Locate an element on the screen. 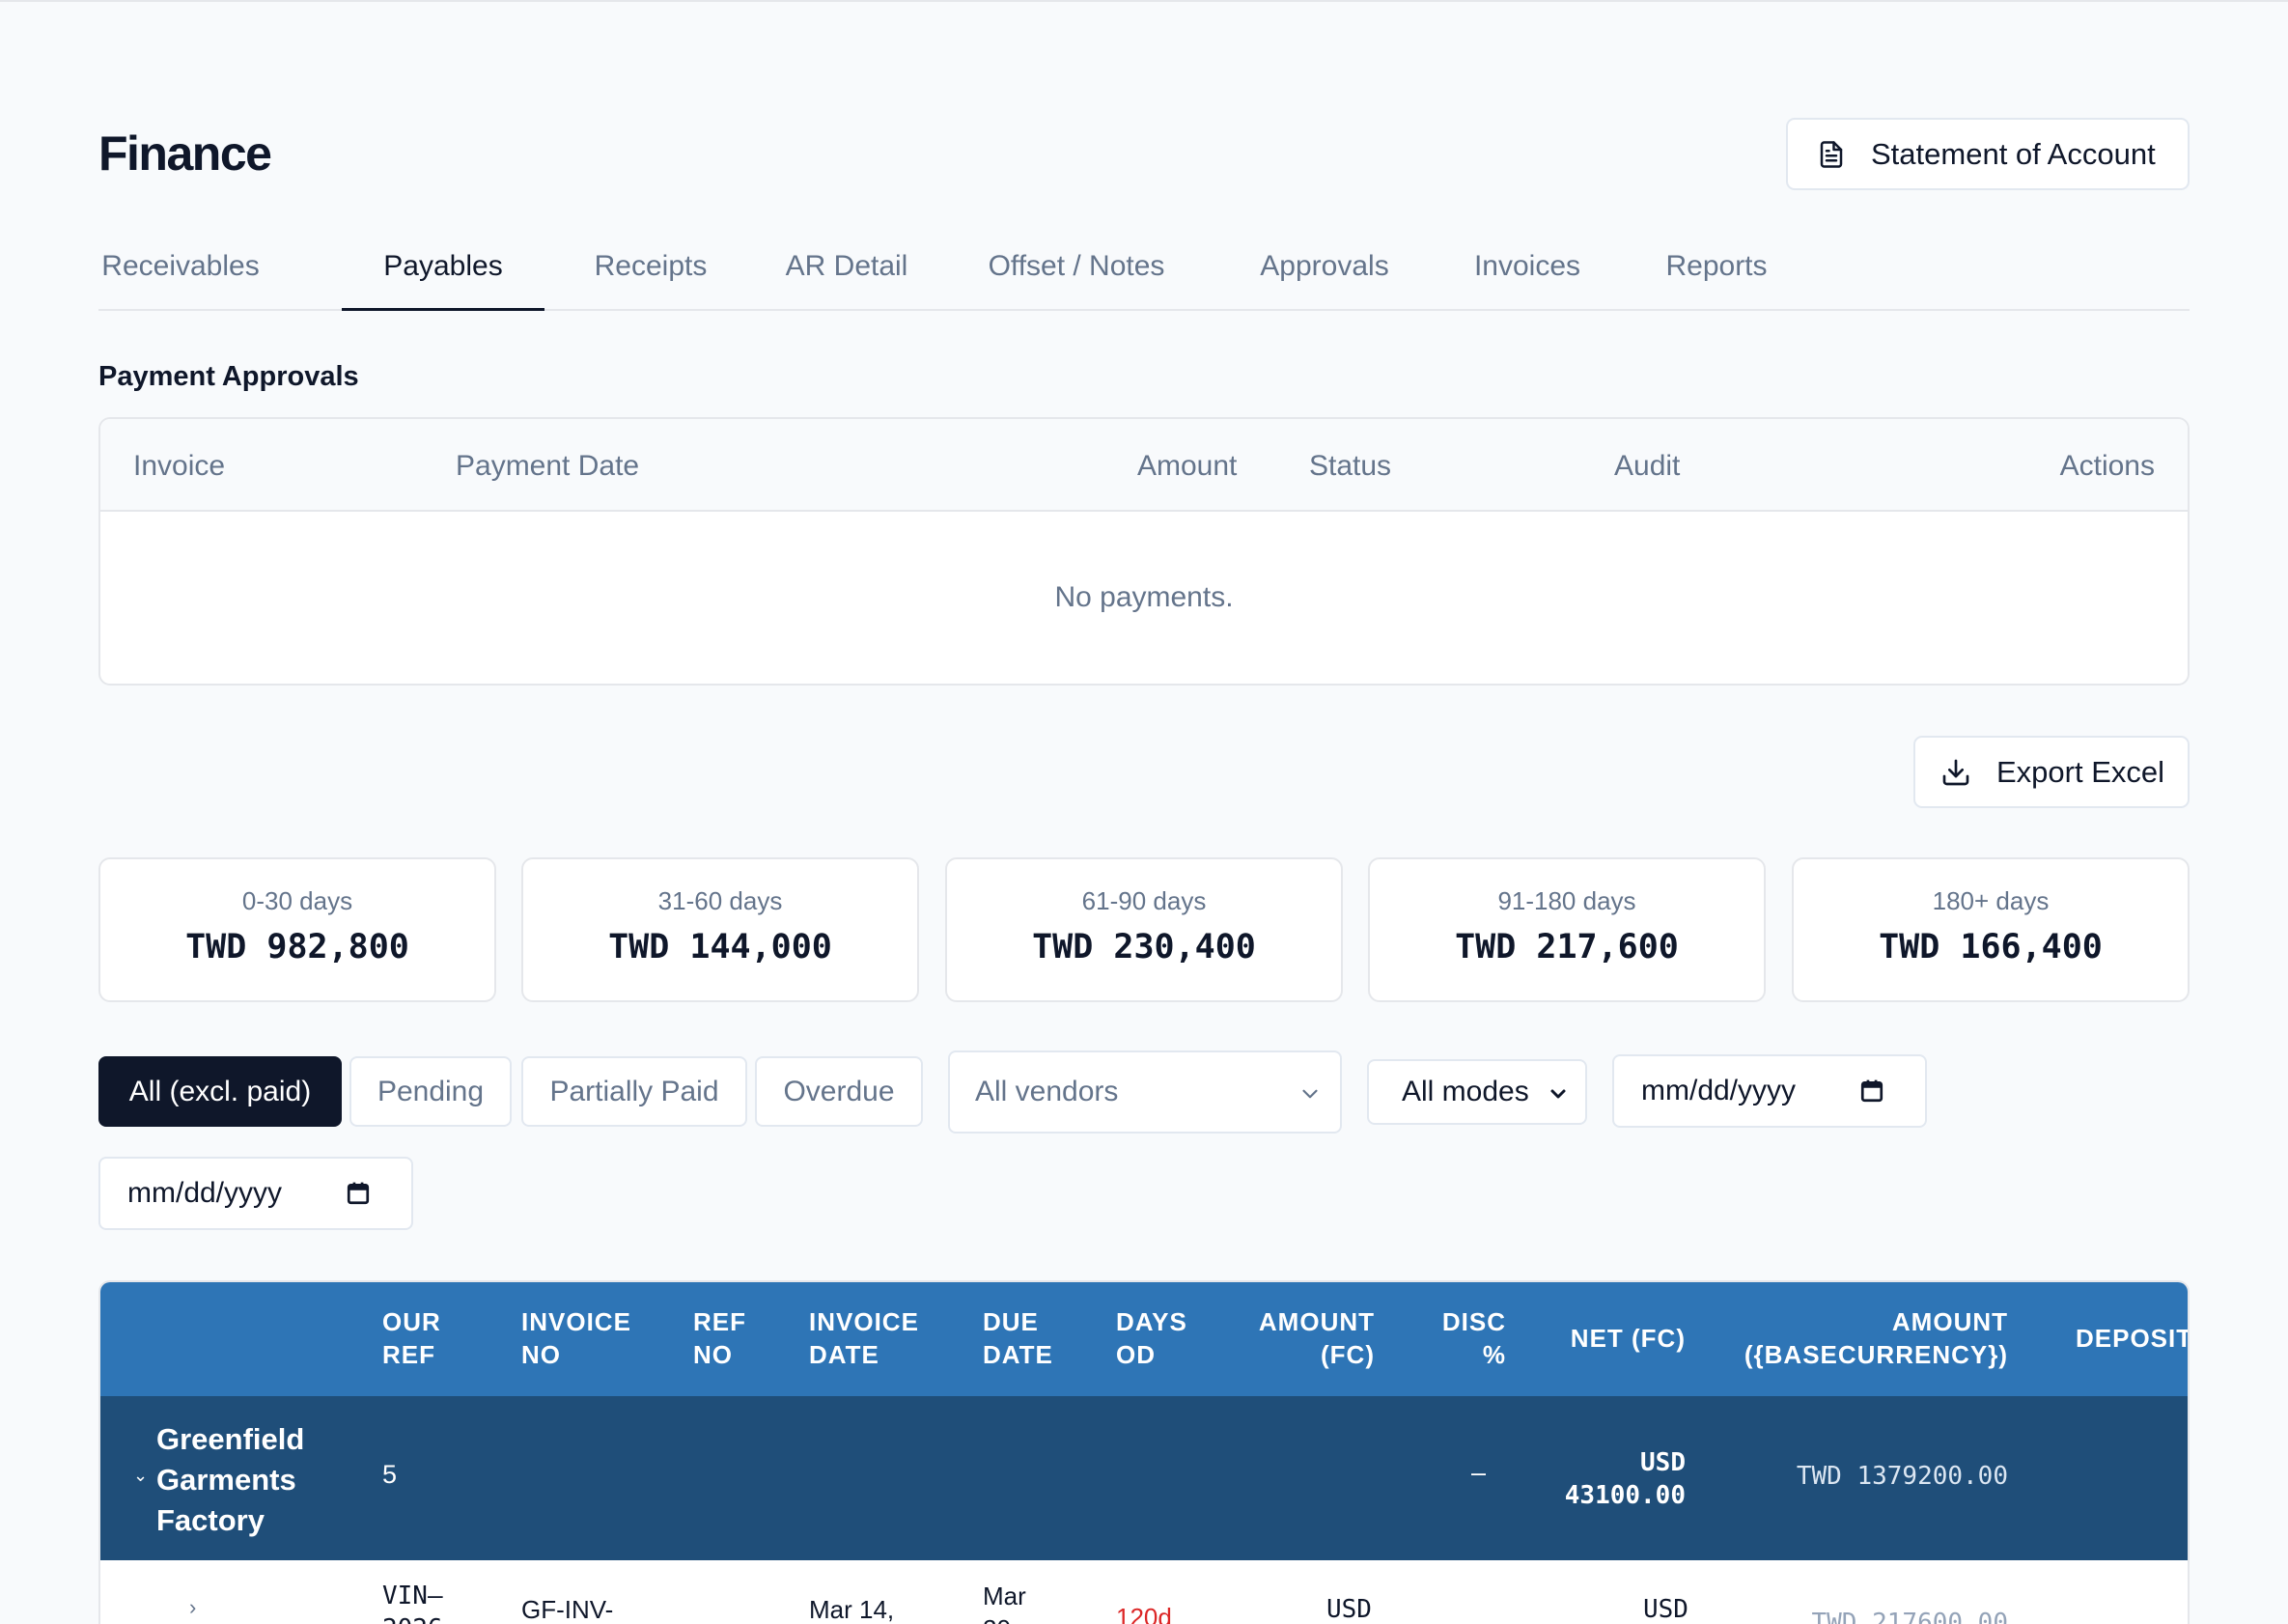  aging-card-0-30: 0-30 days TWD 982,800 is located at coordinates (297, 930).